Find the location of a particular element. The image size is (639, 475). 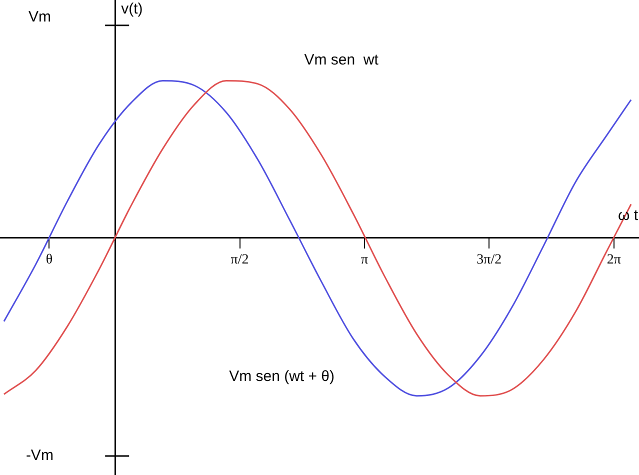

text: -Vm is located at coordinates (40, 455).